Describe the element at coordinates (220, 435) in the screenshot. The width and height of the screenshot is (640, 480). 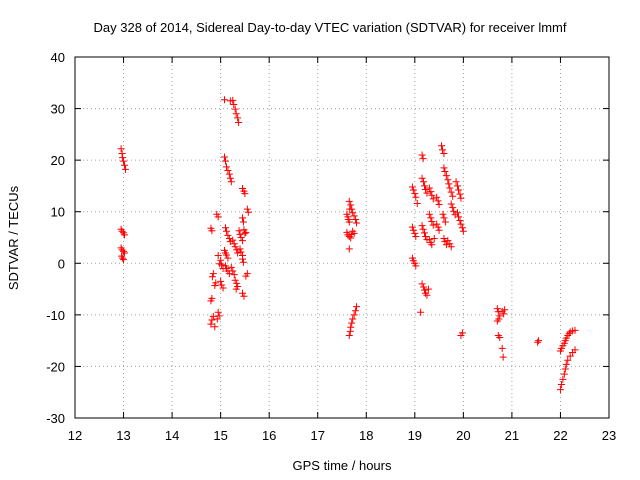
I see `x-tick-label: 15` at that location.